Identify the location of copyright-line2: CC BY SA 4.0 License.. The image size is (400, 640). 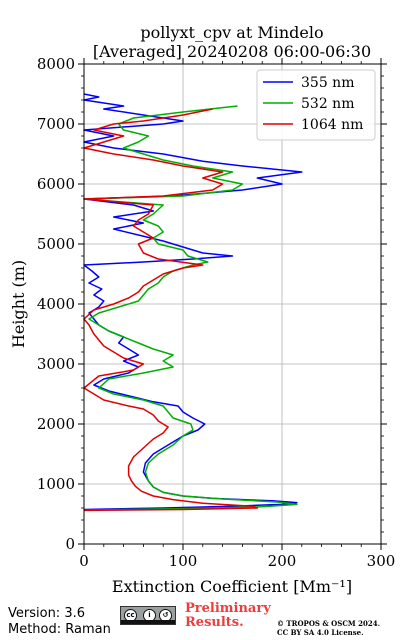
(320, 632).